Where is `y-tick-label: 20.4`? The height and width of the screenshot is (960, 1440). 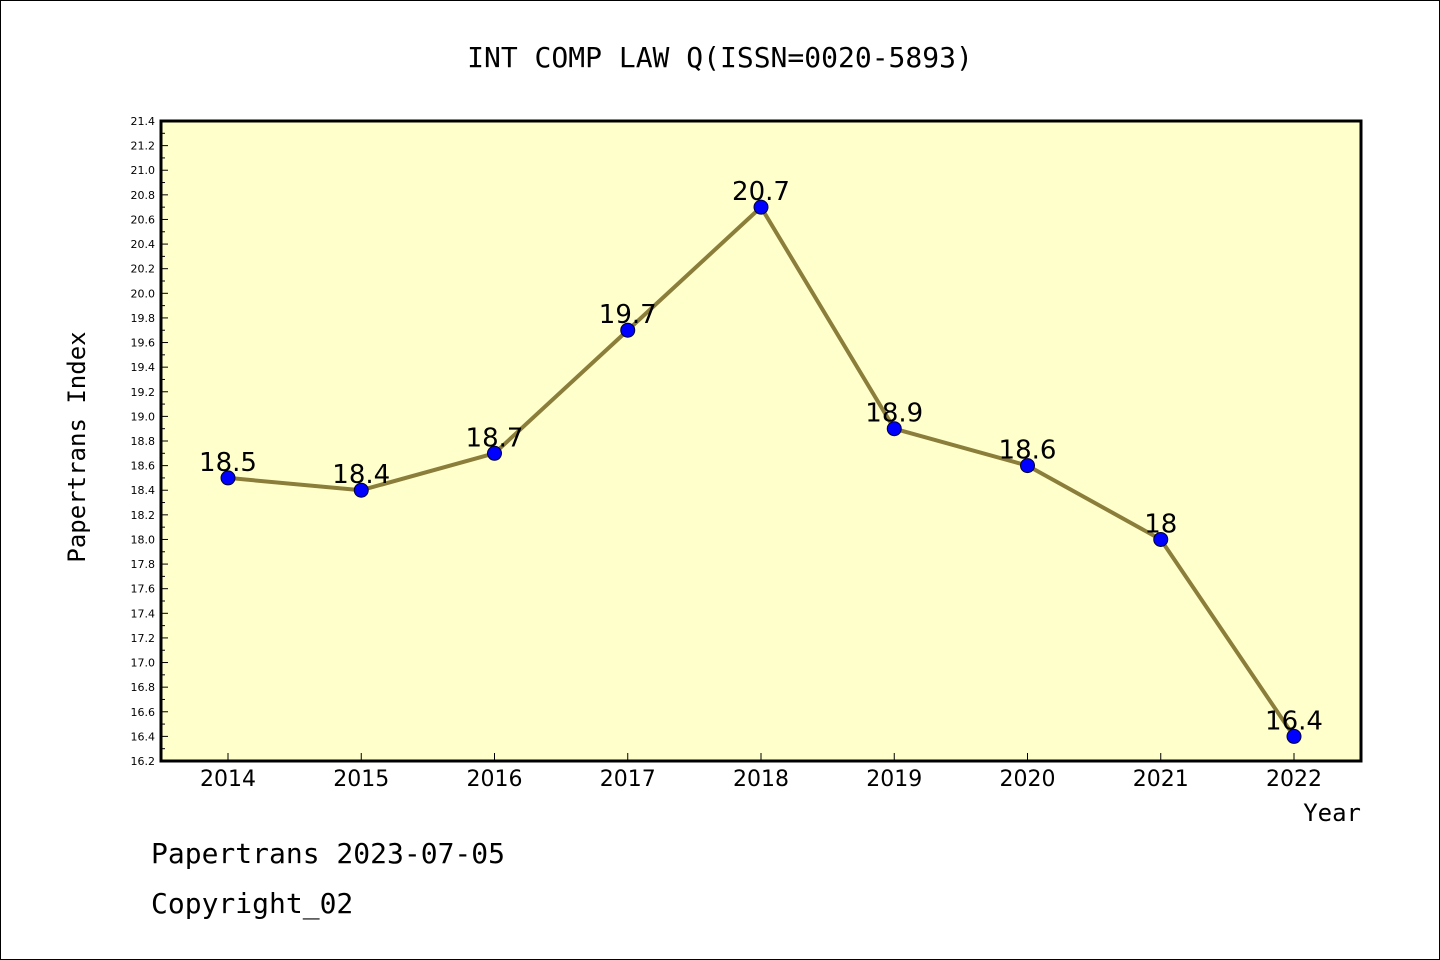
y-tick-label: 20.4 is located at coordinates (143, 244).